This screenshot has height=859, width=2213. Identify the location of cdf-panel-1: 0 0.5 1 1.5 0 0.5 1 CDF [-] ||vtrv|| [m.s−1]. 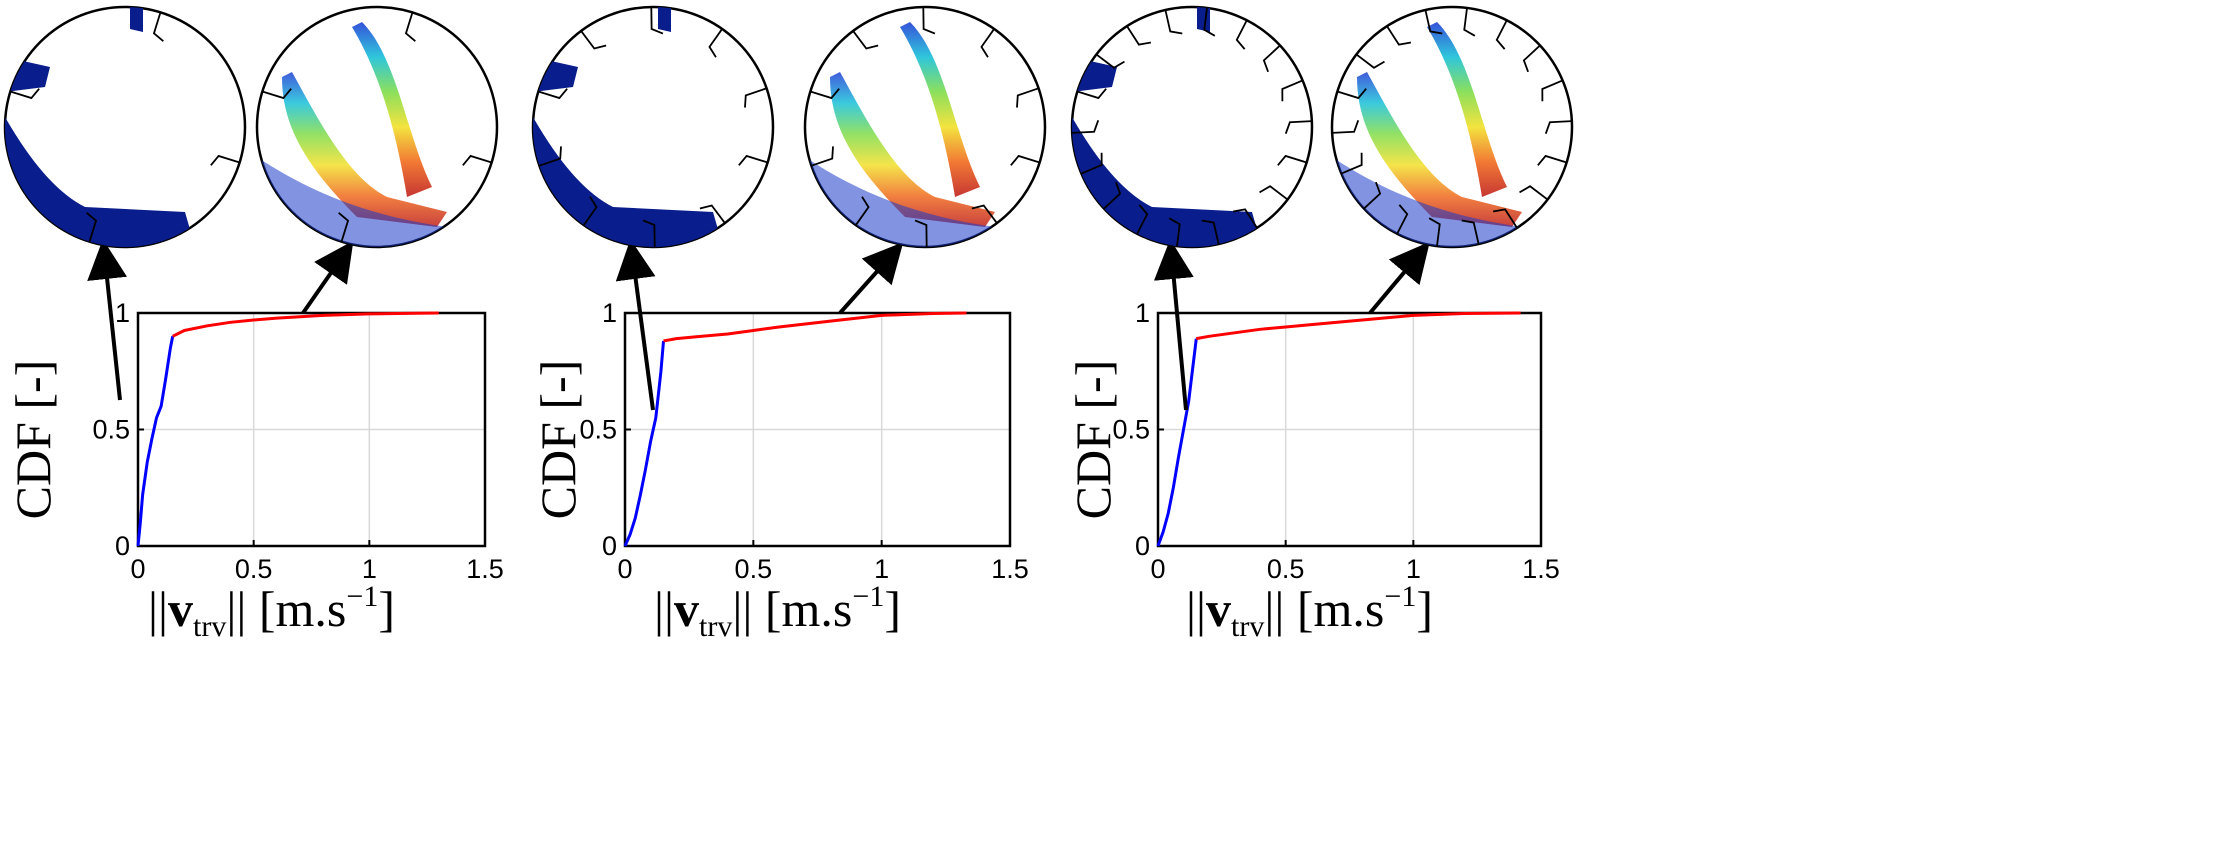
(254, 441).